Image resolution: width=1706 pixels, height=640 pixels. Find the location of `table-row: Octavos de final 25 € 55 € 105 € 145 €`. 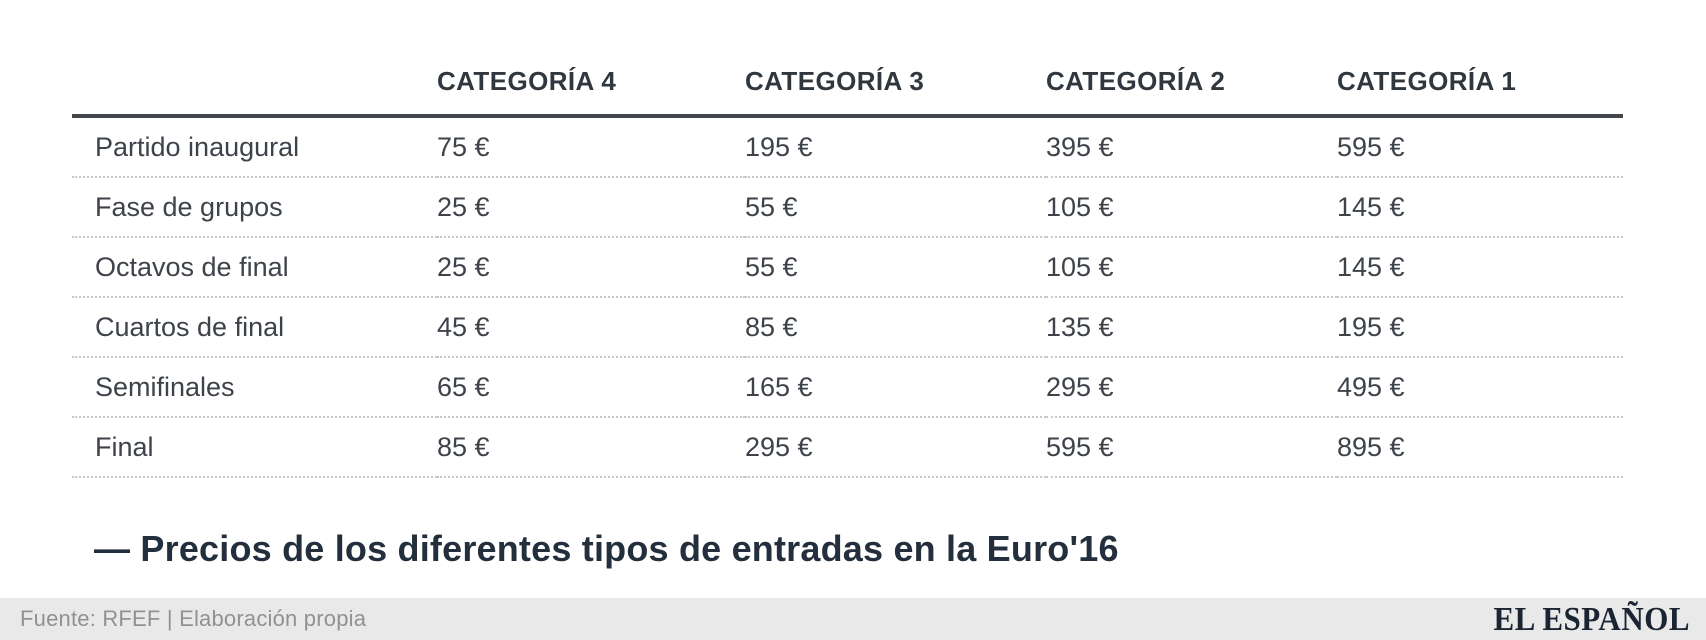

table-row: Octavos de final 25 € 55 € 105 € 145 € is located at coordinates (847, 267).